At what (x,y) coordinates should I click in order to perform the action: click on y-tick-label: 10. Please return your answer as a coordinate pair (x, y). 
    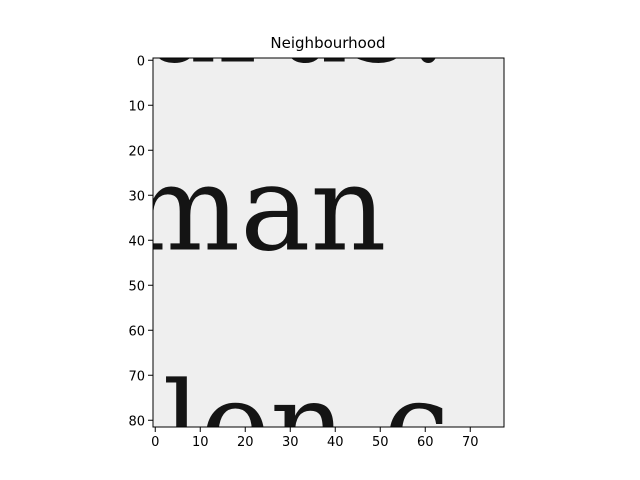
    Looking at the image, I should click on (136, 106).